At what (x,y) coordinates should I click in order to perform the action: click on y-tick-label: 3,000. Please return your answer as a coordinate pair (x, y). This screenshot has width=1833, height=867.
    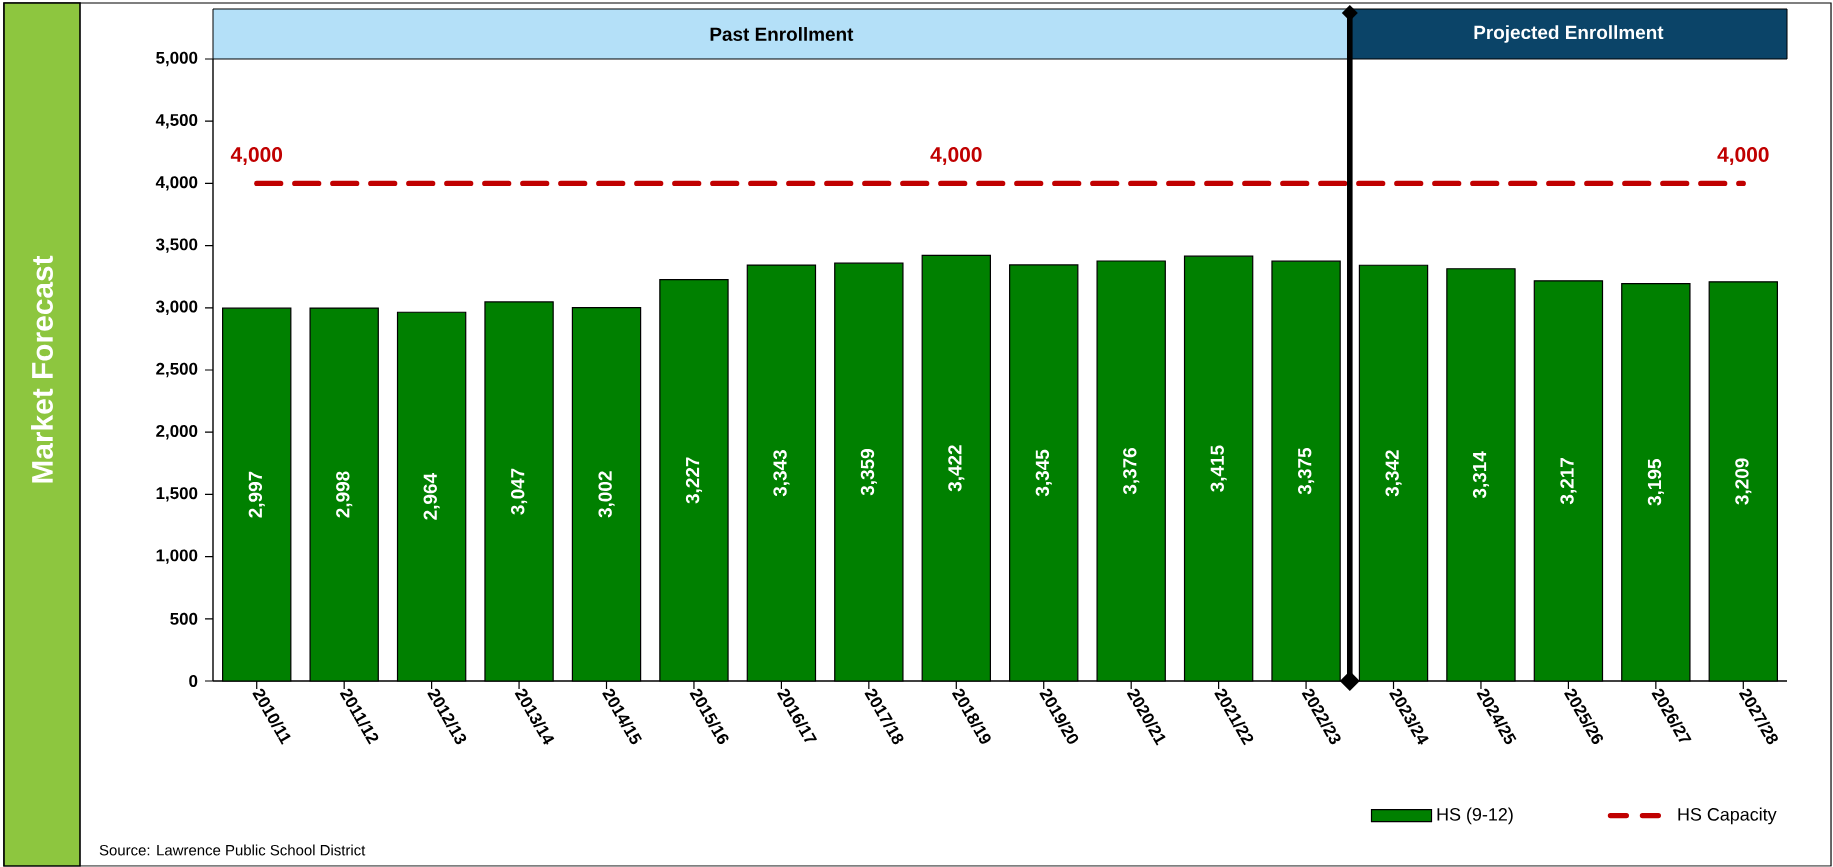
    Looking at the image, I should click on (176, 308).